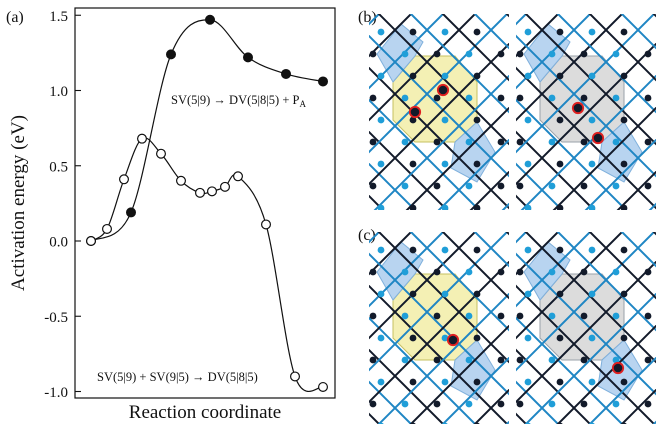 Image resolution: width=665 pixels, height=424 pixels. I want to click on panel-label-a: (a), so click(15, 17).